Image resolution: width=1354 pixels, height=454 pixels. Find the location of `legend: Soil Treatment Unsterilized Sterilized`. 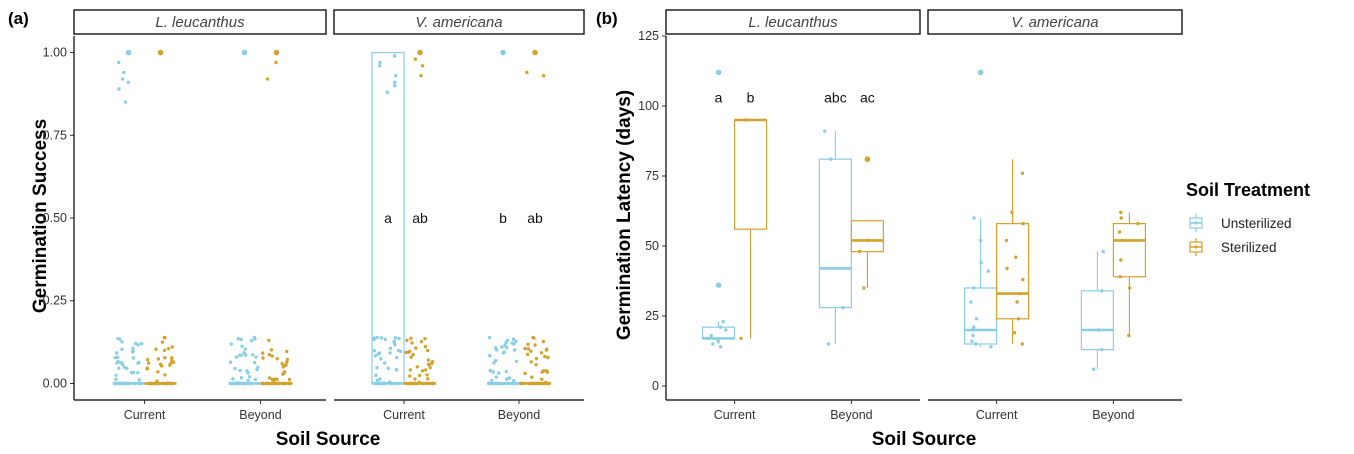

legend: Soil Treatment Unsterilized Sterilized is located at coordinates (1248, 218).